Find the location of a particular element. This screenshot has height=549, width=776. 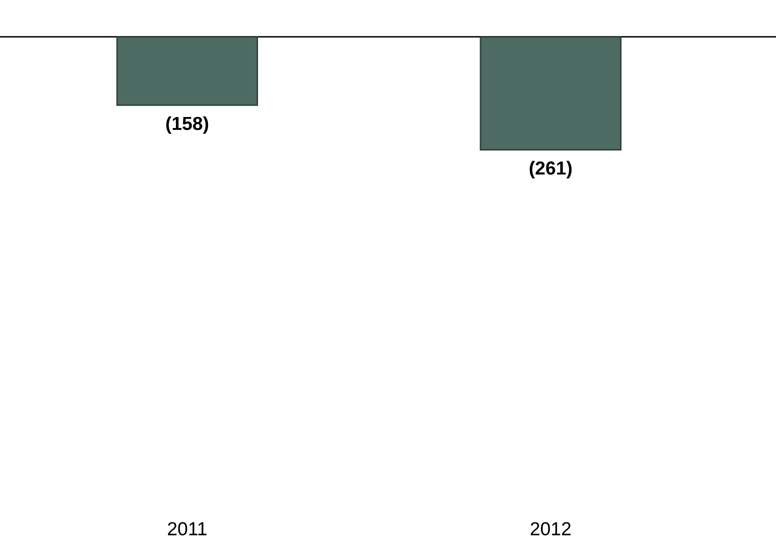

data-label: (261) is located at coordinates (551, 169).